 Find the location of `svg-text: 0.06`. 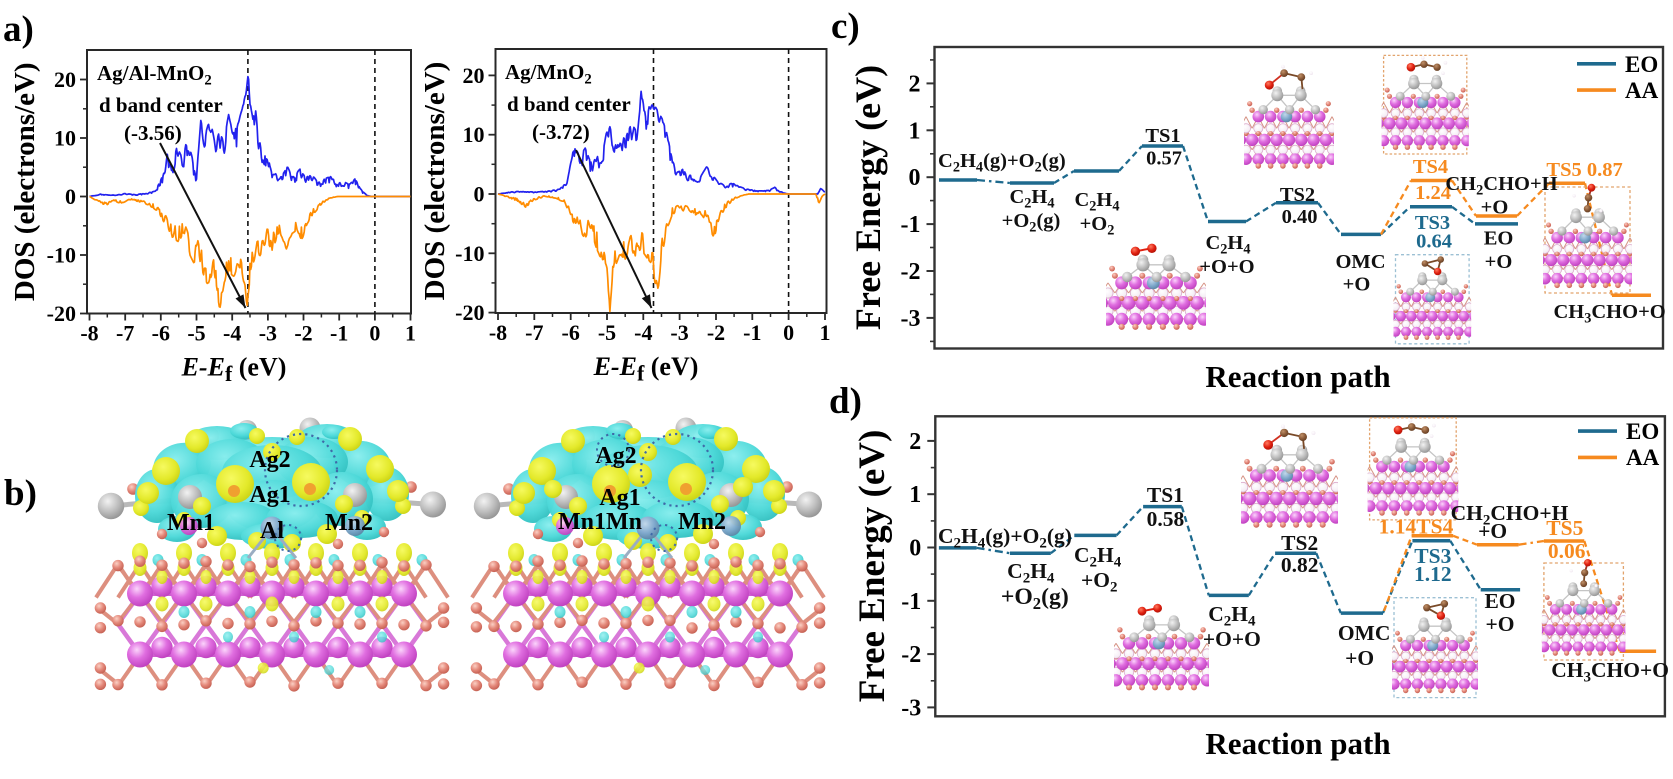

svg-text: 0.06 is located at coordinates (1567, 551).